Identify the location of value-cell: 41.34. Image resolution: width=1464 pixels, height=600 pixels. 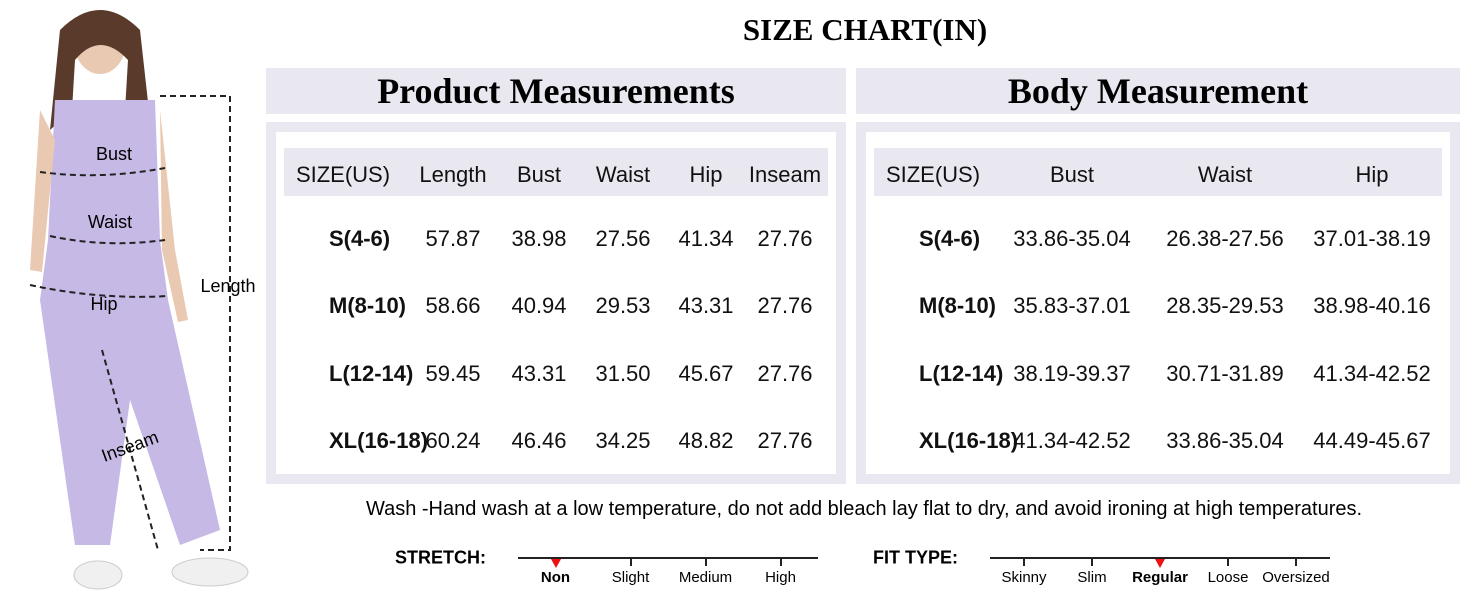
(706, 238).